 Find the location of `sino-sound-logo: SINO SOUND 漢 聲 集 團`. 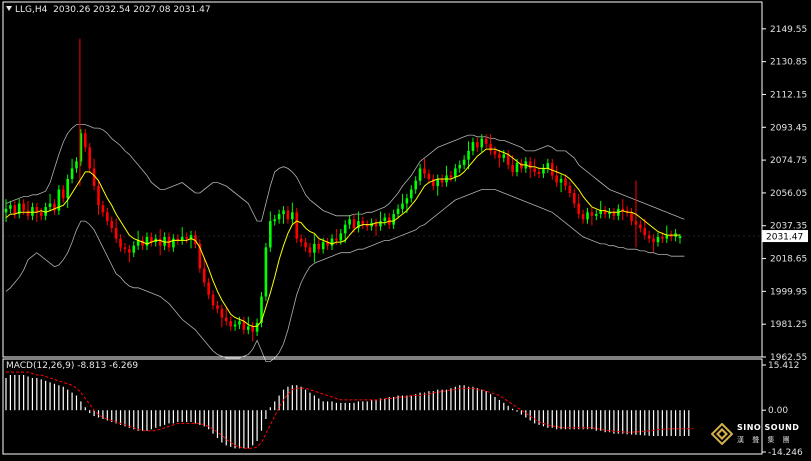

sino-sound-logo: SINO SOUND 漢 聲 集 團 is located at coordinates (757, 436).